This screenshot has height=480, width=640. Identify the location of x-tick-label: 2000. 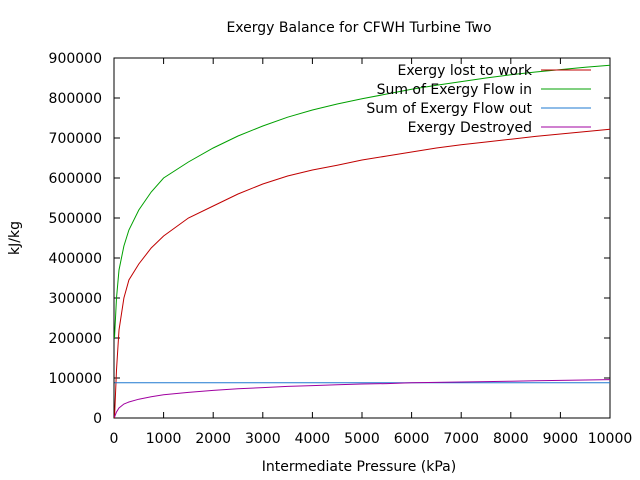
(213, 439).